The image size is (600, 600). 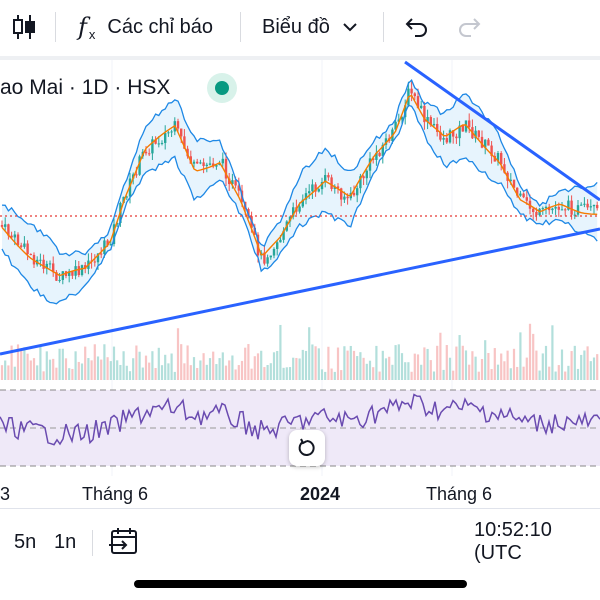 I want to click on reset-icon, so click(x=306, y=447).